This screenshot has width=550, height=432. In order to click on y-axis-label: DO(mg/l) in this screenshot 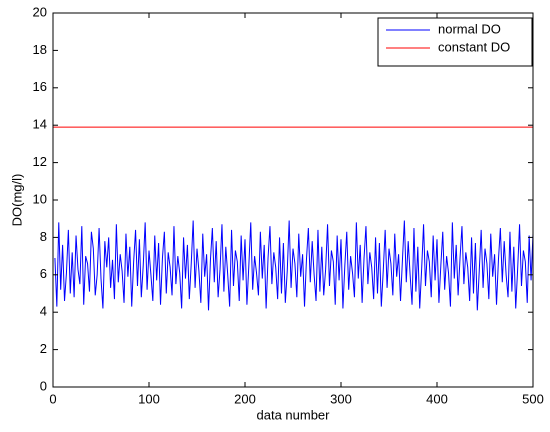, I will do `click(16, 200)`.